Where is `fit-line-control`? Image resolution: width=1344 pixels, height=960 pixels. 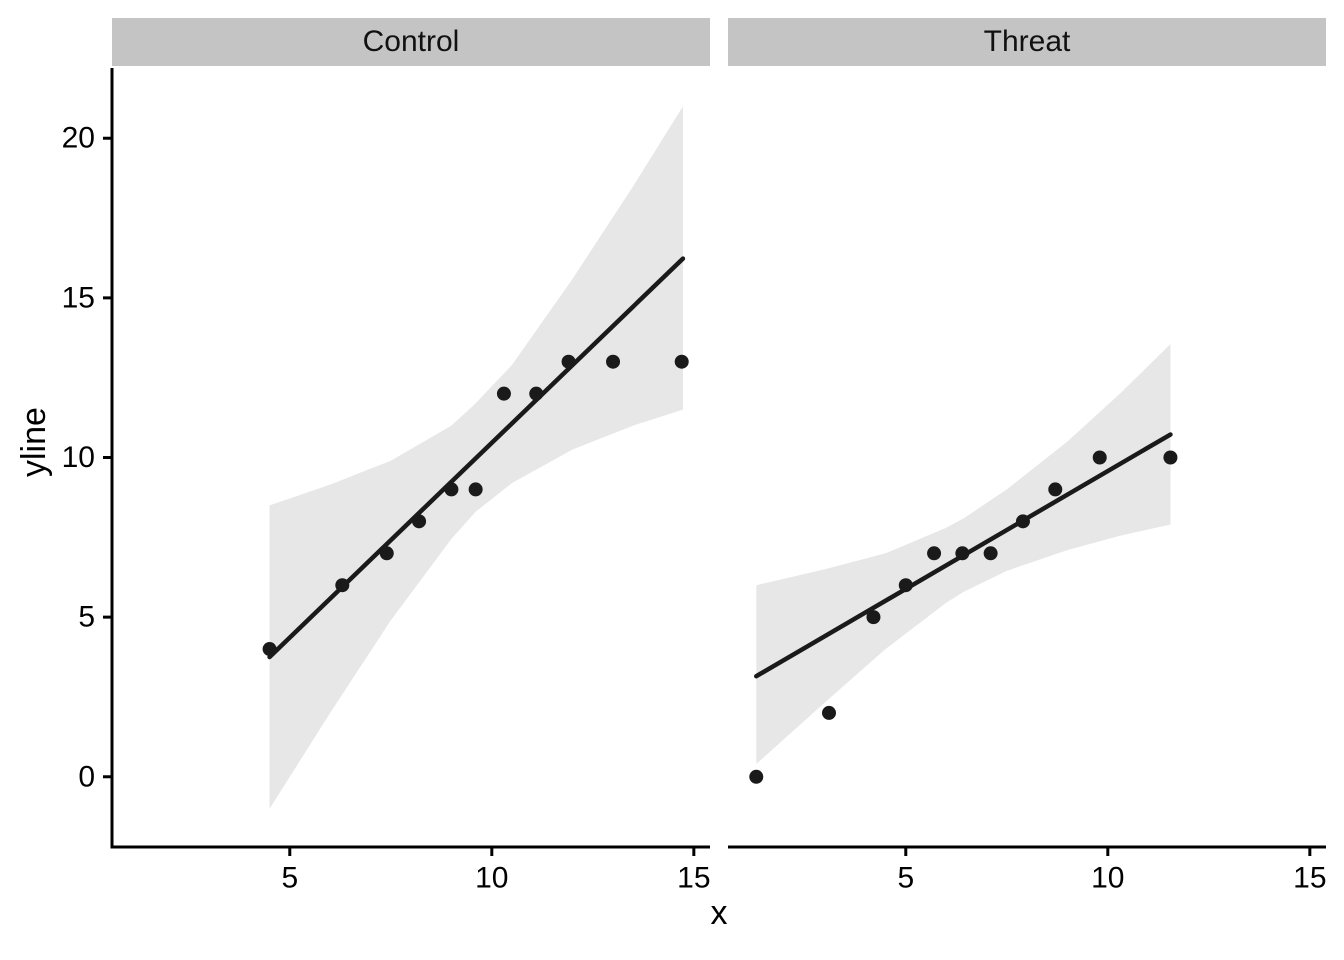 fit-line-control is located at coordinates (476, 458).